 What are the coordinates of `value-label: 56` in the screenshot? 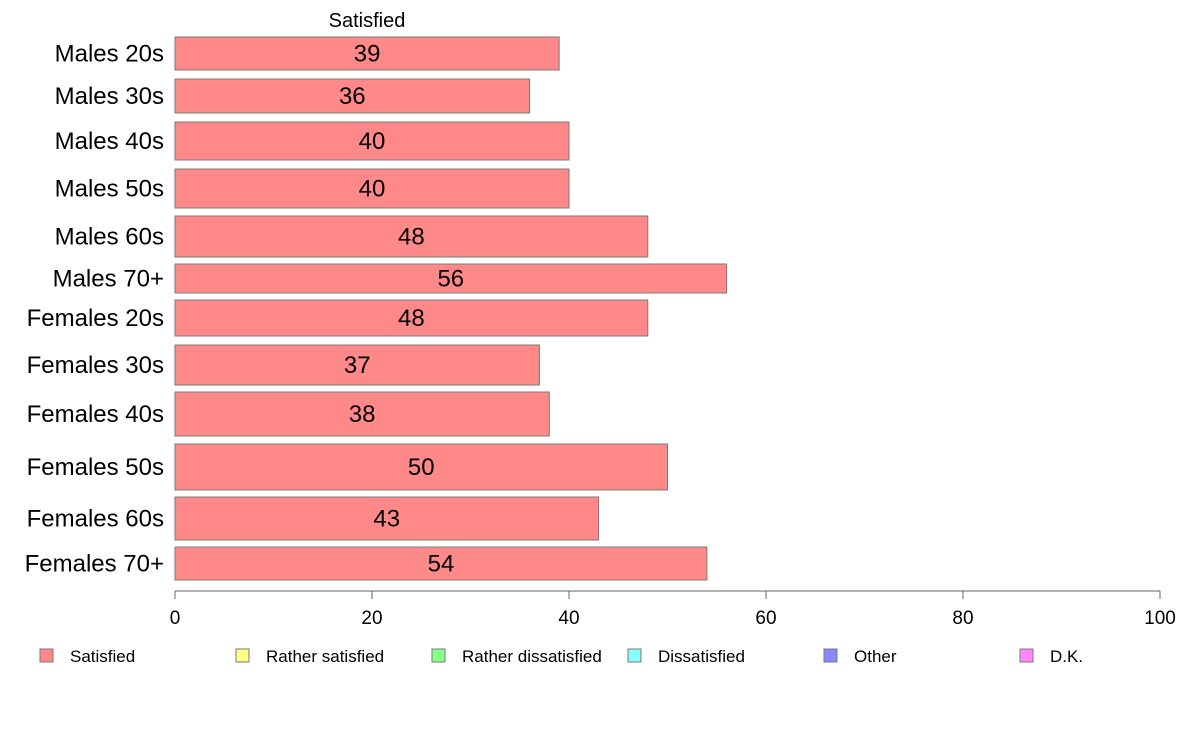 It's located at (450, 279).